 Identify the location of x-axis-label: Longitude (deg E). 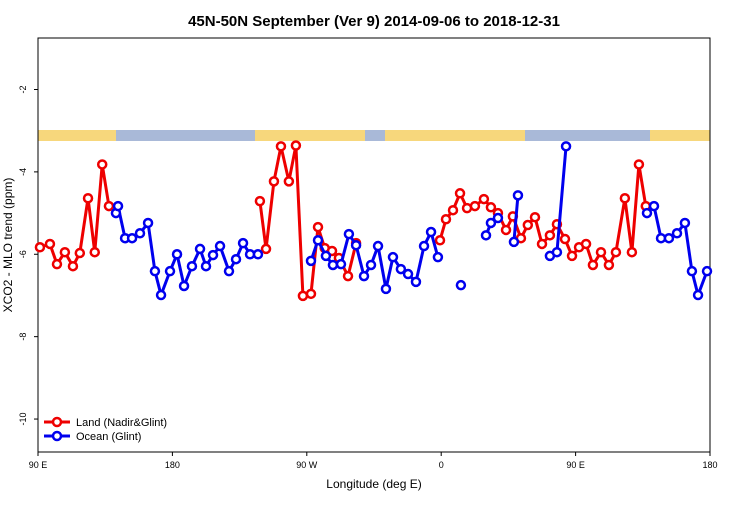
(373, 484).